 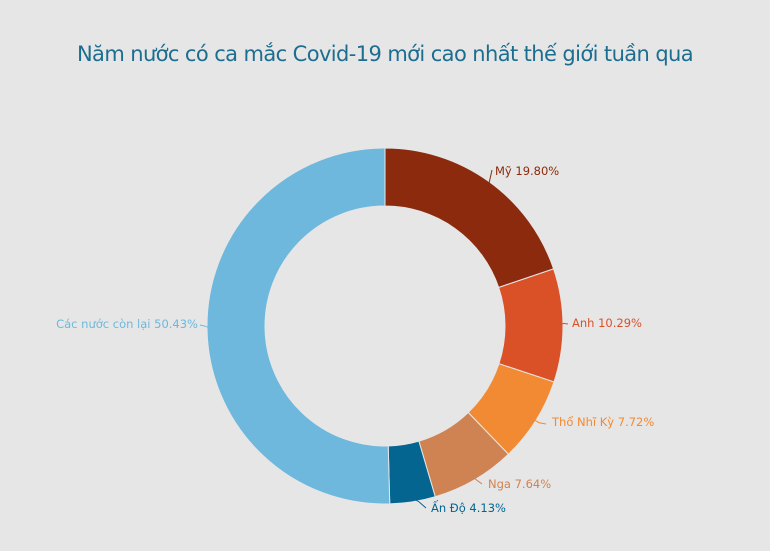 I want to click on data-label: Ấn Độ 4.13%, so click(x=468, y=507).